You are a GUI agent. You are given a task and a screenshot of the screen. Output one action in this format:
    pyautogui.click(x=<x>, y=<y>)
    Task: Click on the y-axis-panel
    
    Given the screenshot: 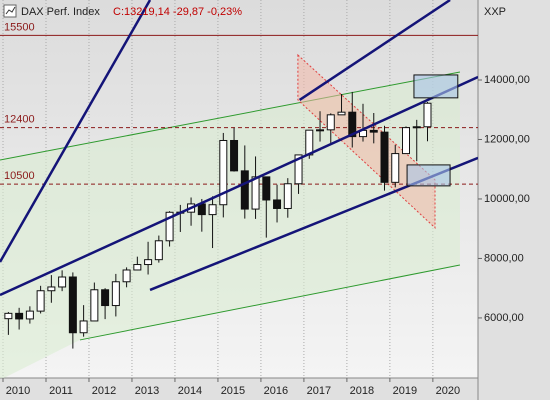 What is the action you would take?
    pyautogui.click(x=514, y=200)
    